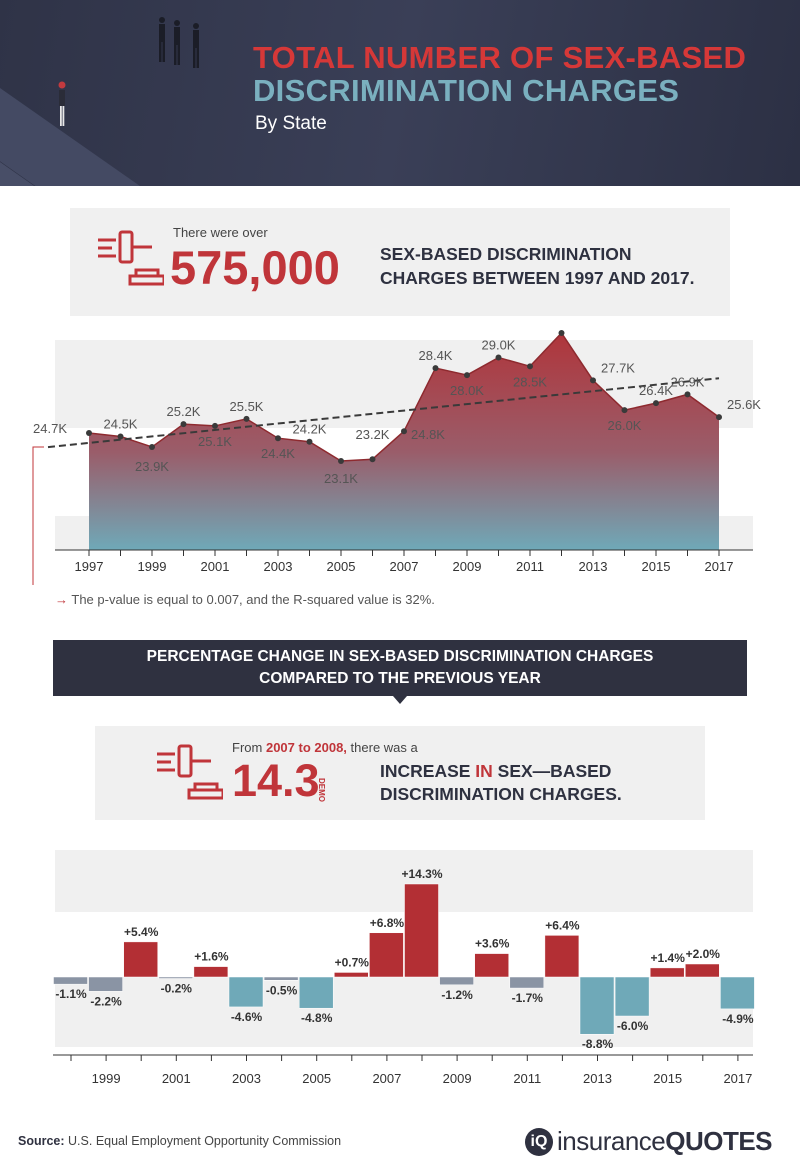 This screenshot has width=800, height=1168. I want to click on data-label: 29.0K, so click(499, 345).